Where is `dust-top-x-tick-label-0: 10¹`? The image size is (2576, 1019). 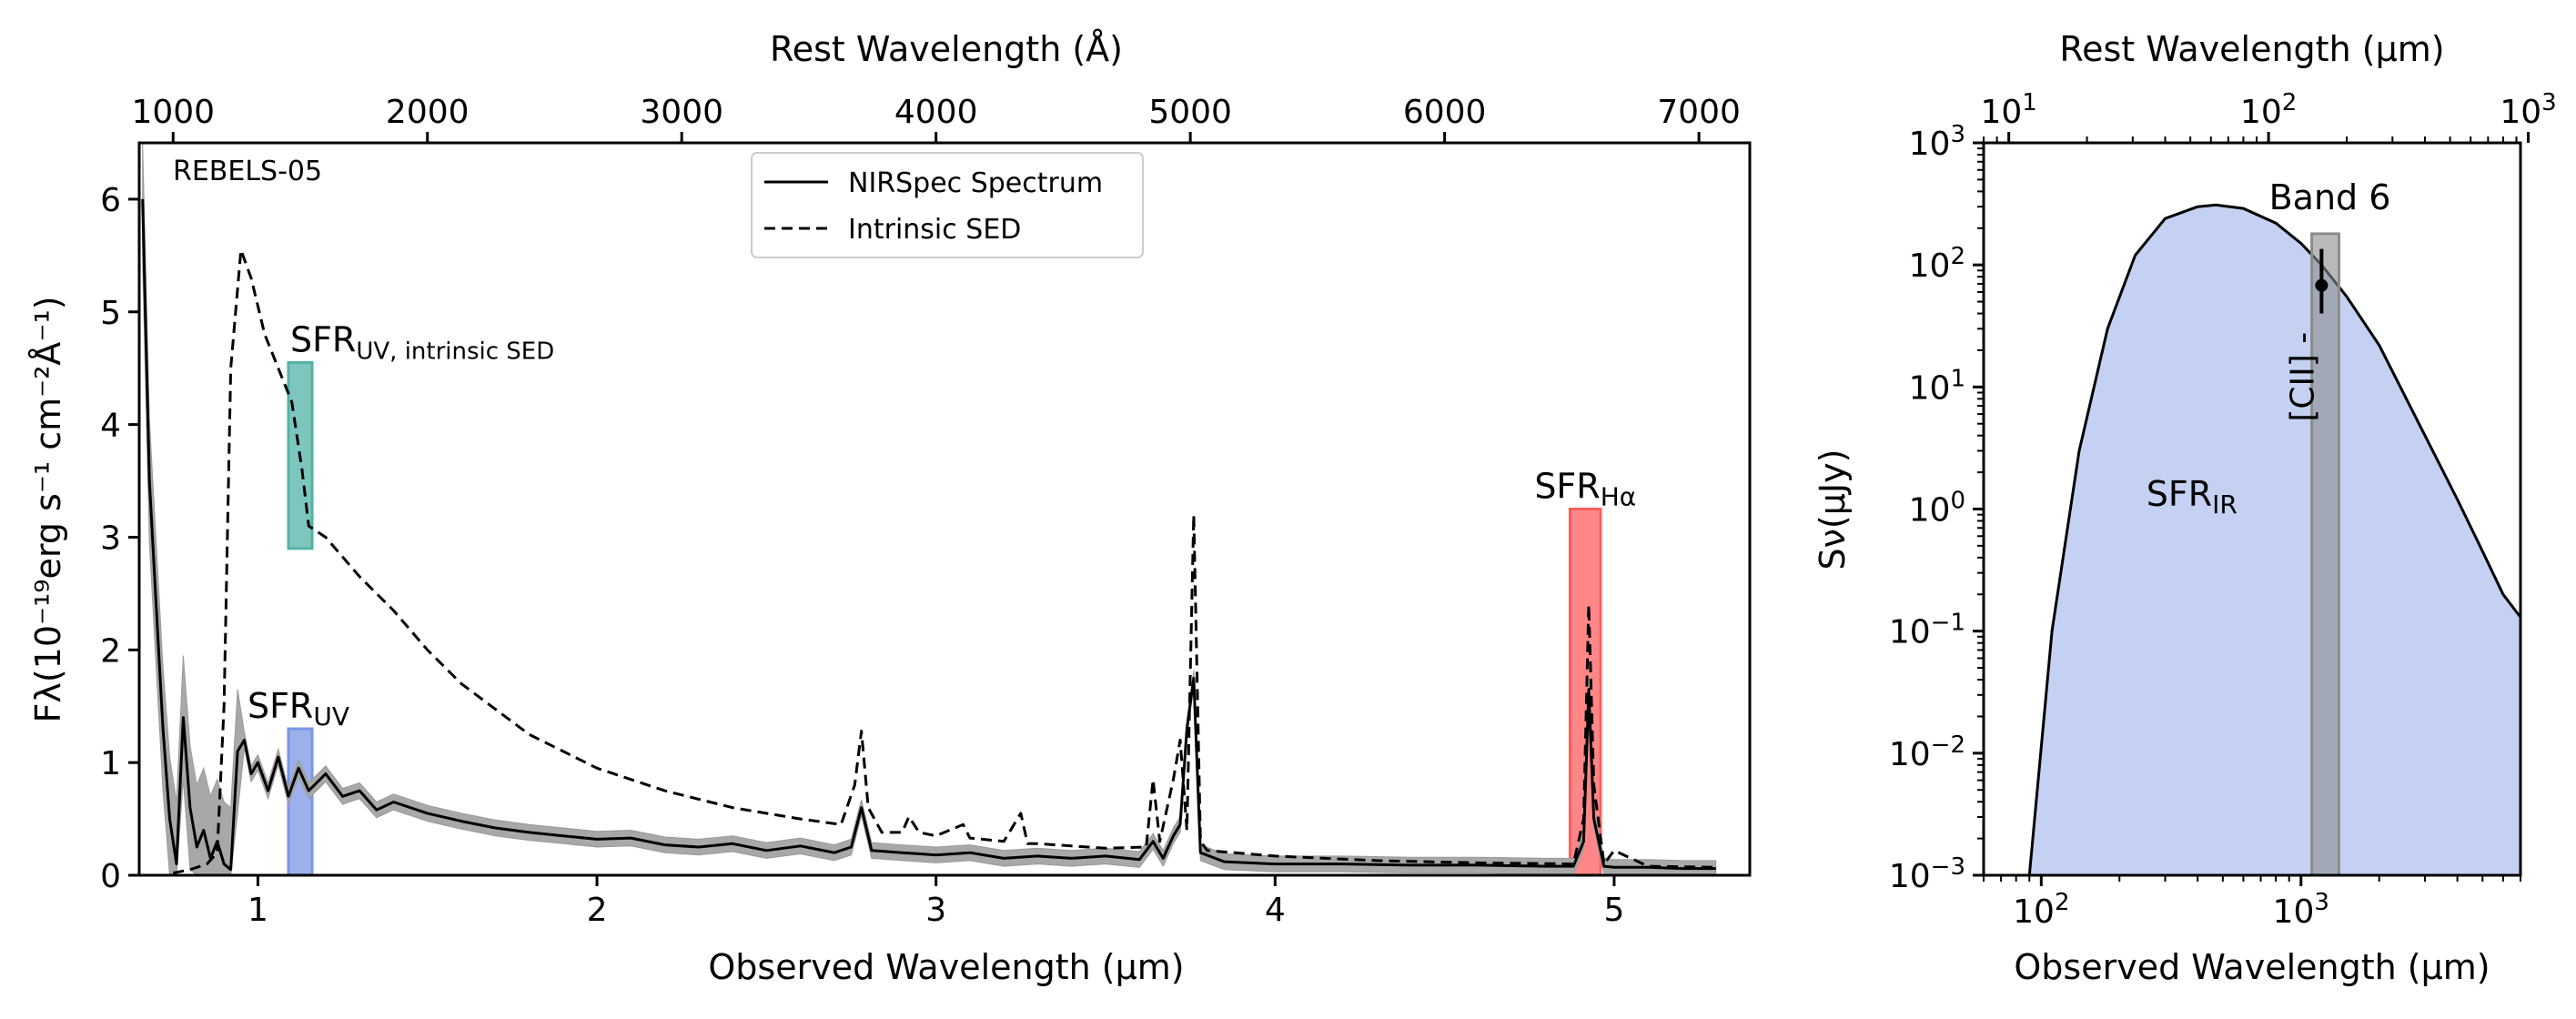
dust-top-x-tick-label-0: 10¹ is located at coordinates (2008, 110).